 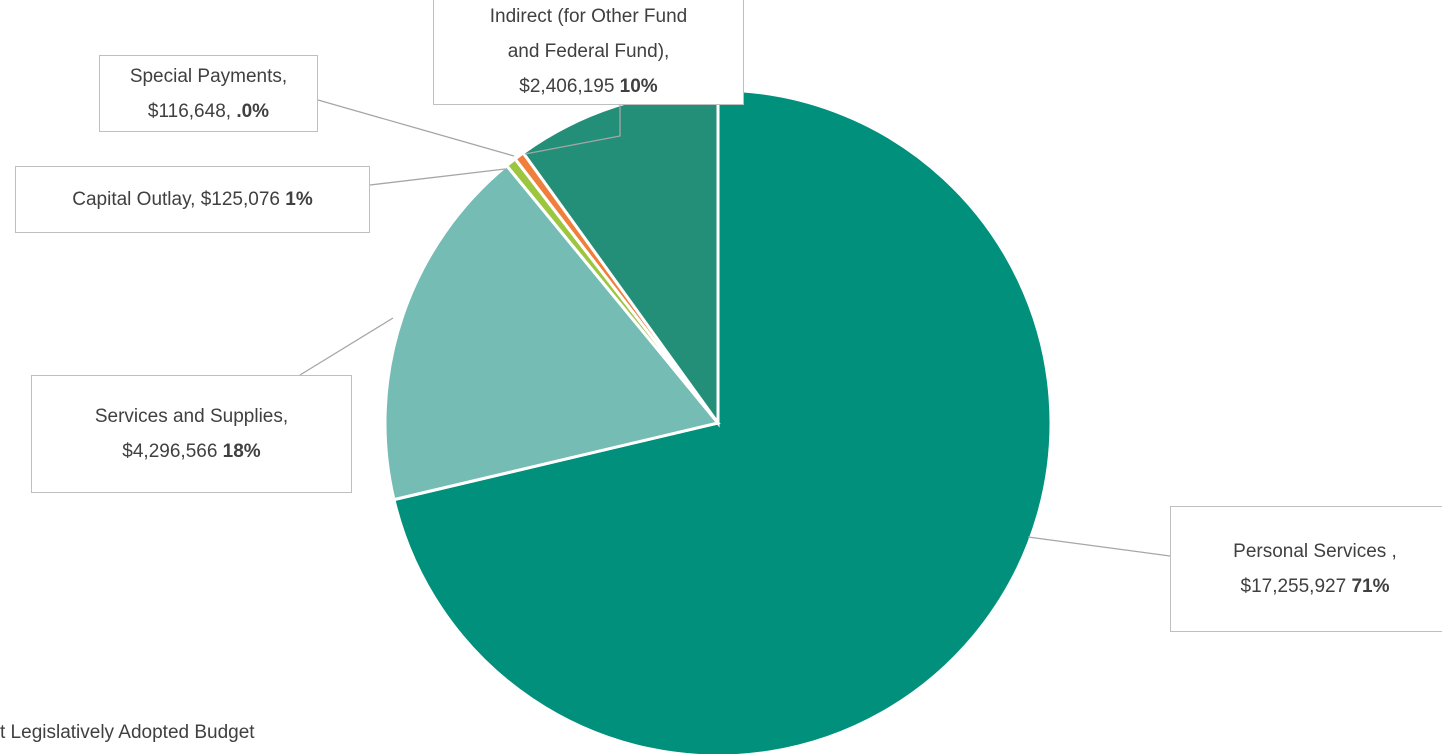 I want to click on value-label: $2,406,195, so click(x=567, y=86).